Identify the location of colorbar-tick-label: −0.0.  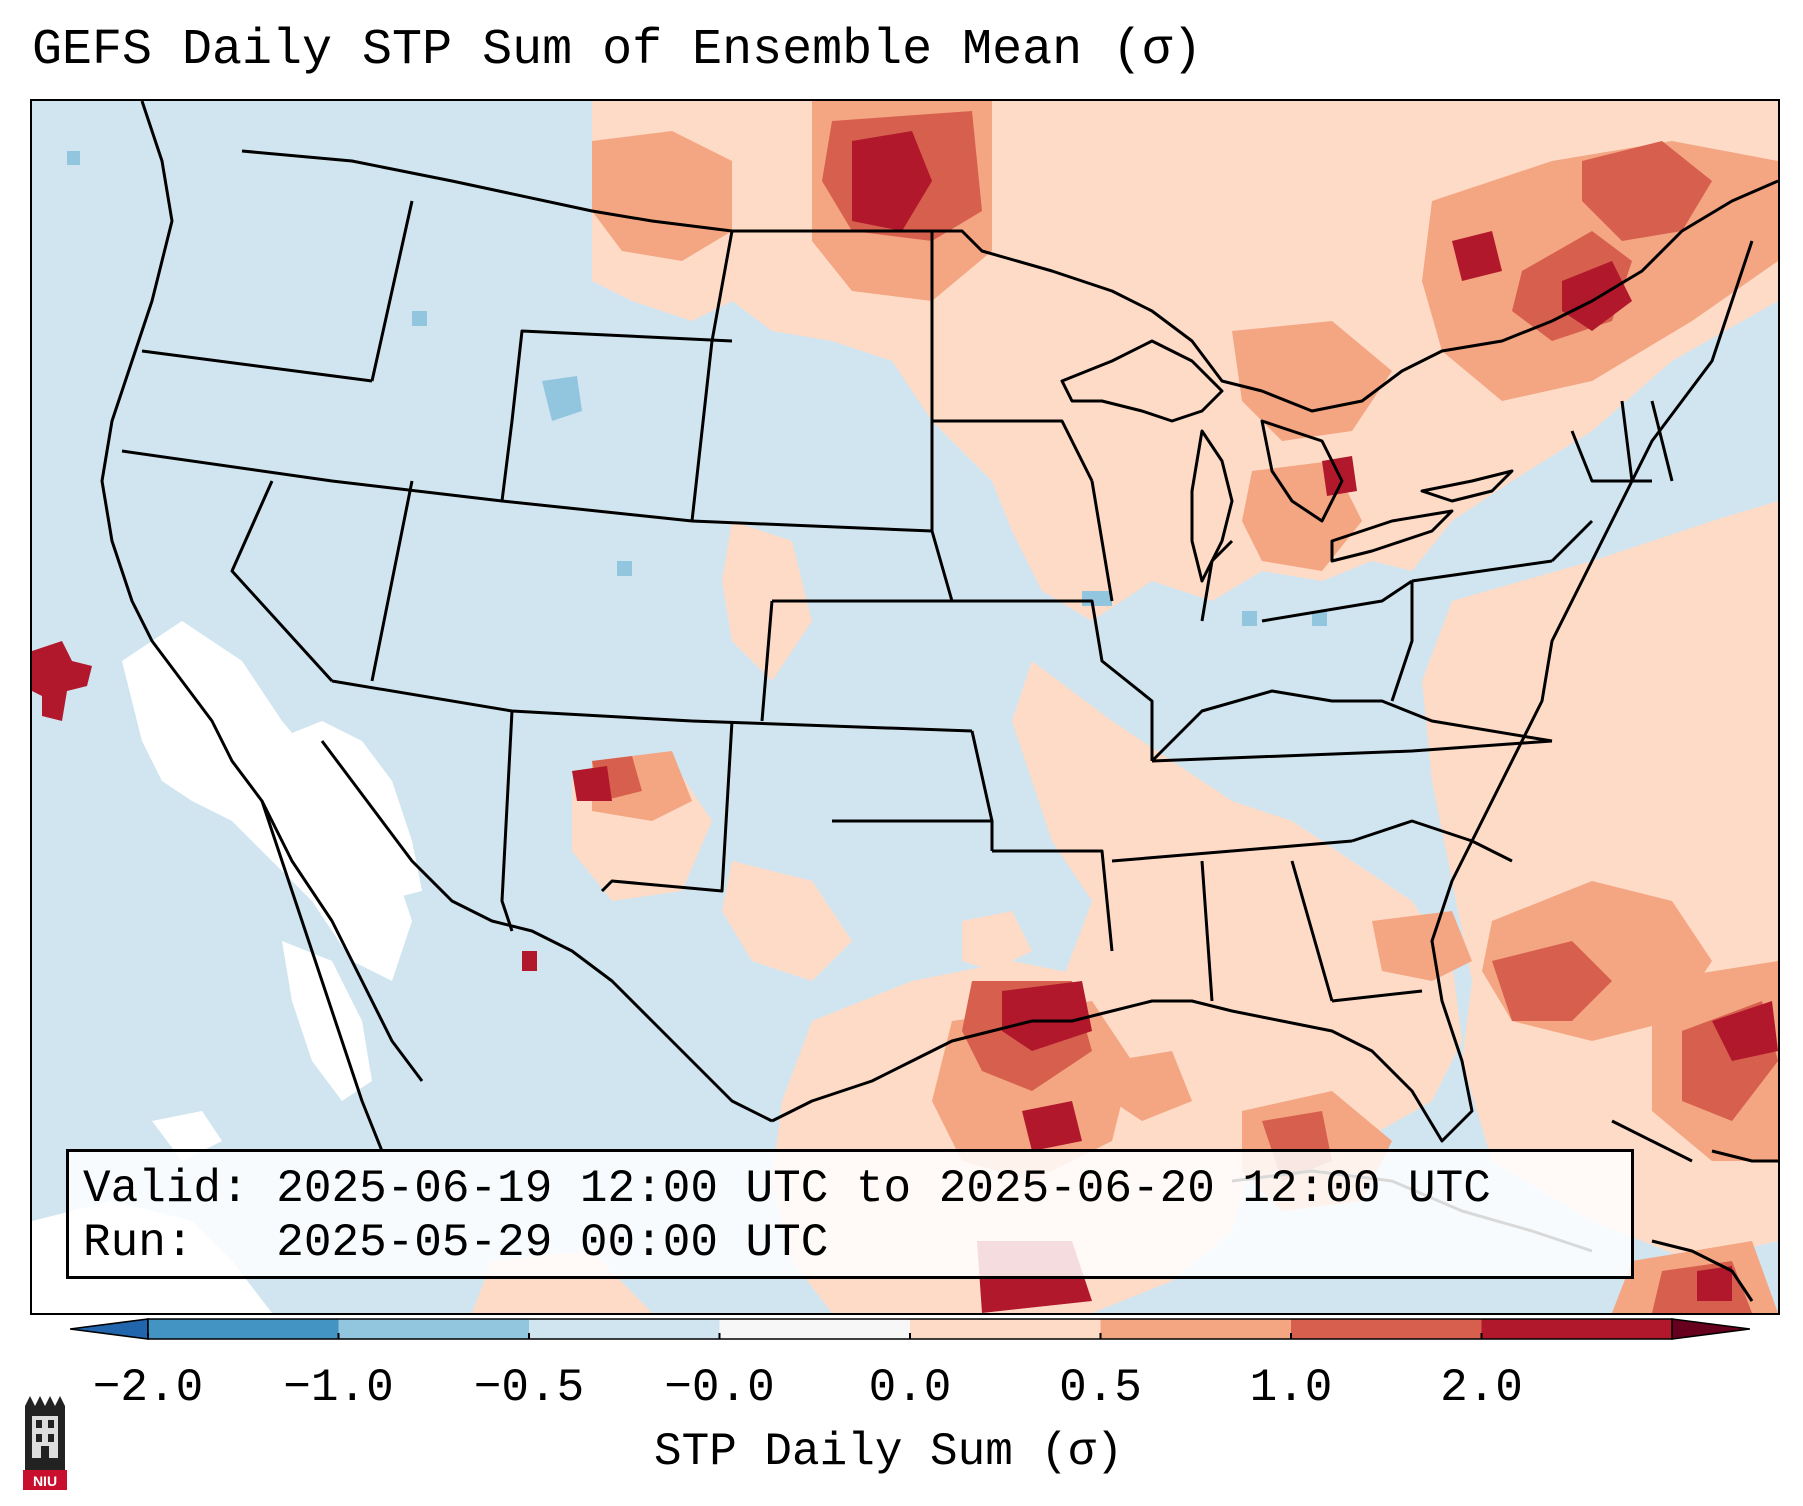
(719, 1388).